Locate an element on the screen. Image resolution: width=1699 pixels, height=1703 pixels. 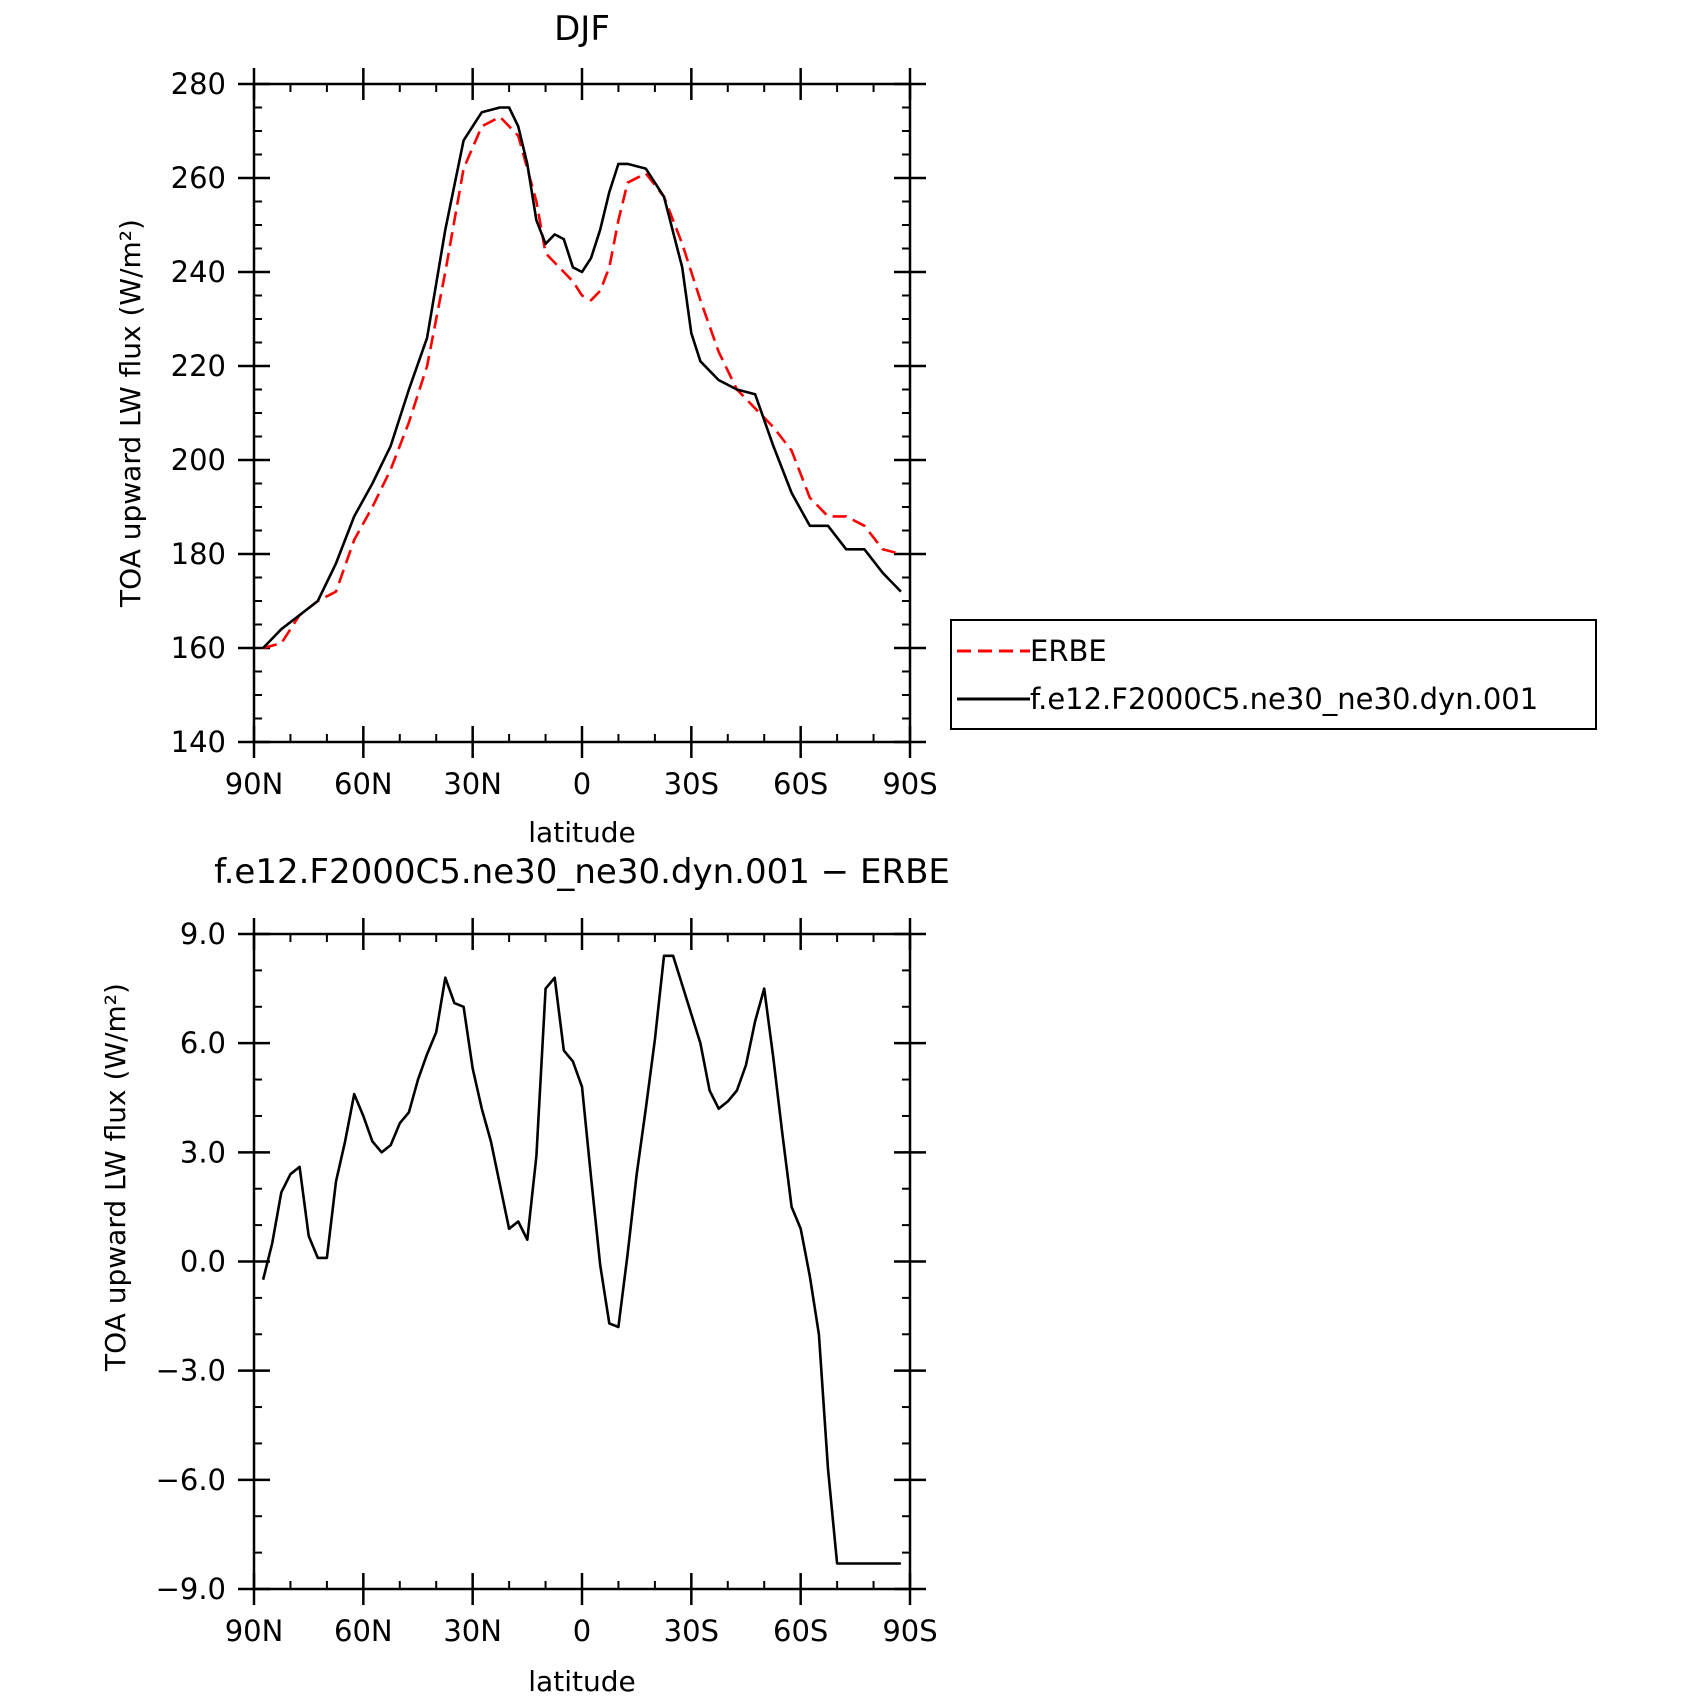
legend-label-model: f.e12.F2000C5.ne30_ne30.dyn.001 is located at coordinates (1284, 699).